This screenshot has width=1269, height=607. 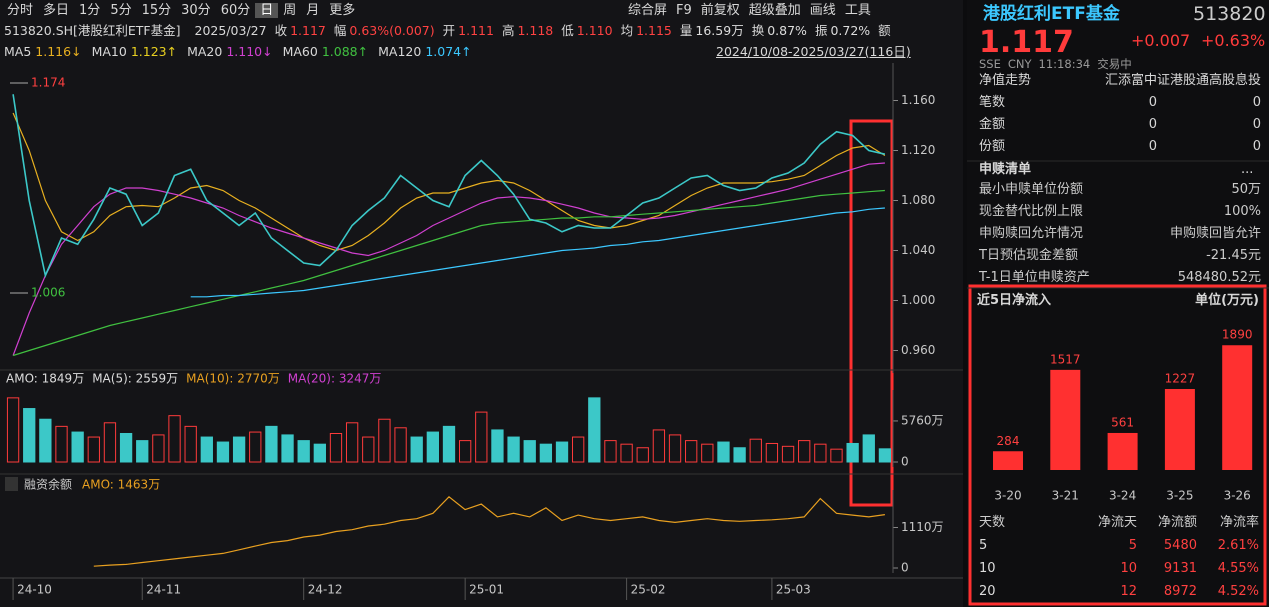 I want to click on sub-cell: 申购赎回允许情况, so click(x=1031, y=233).